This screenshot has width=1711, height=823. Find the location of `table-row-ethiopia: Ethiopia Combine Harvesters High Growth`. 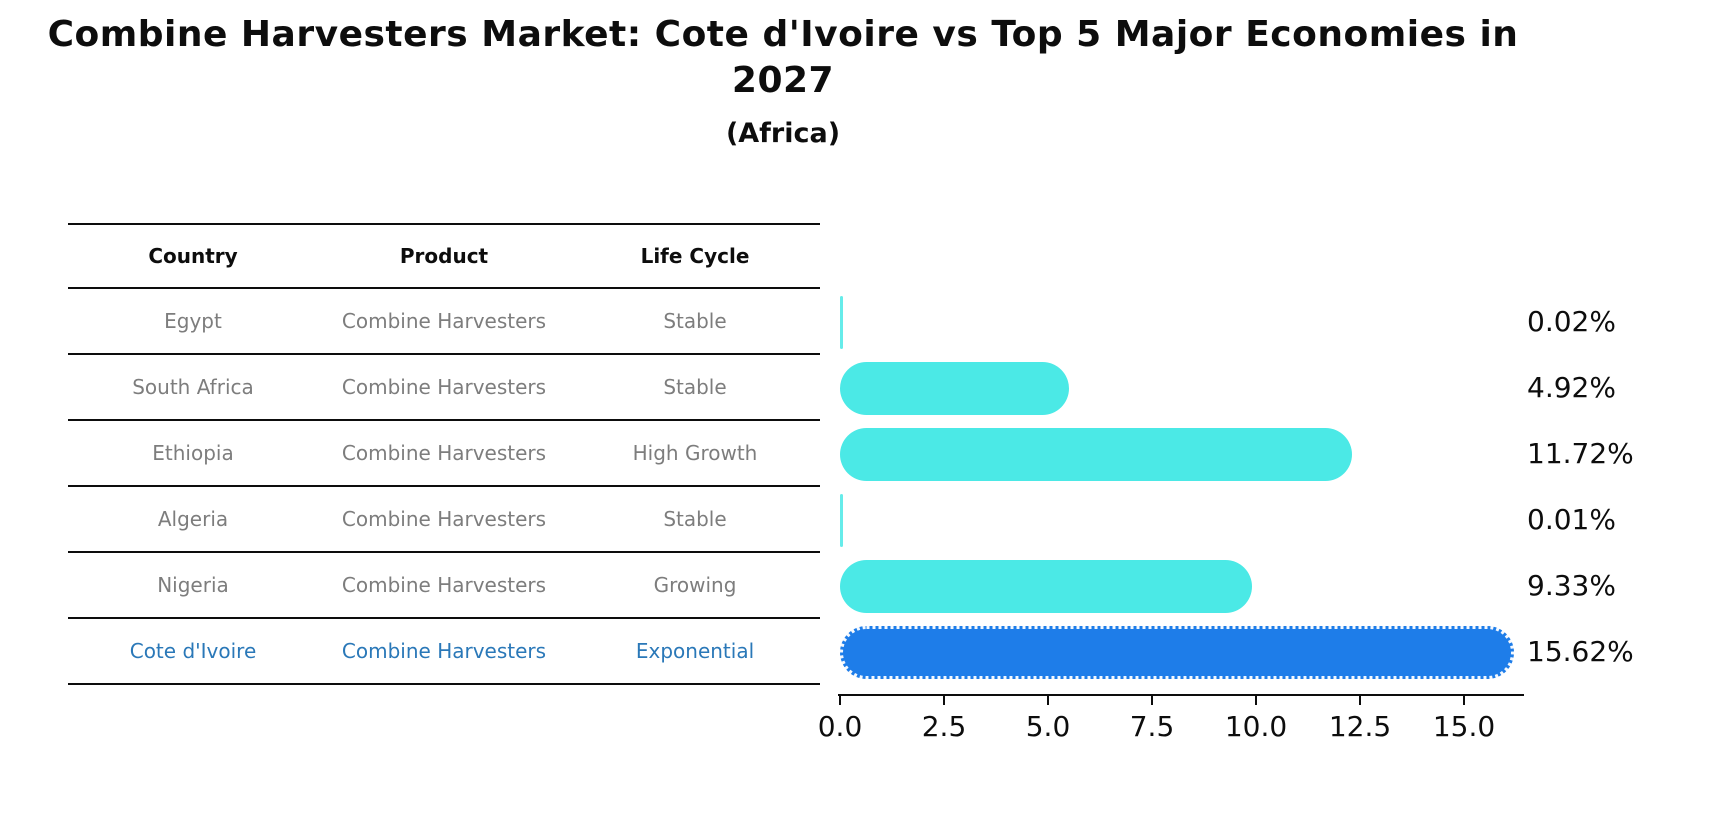

table-row-ethiopia: Ethiopia Combine Harvesters High Growth is located at coordinates (444, 454).